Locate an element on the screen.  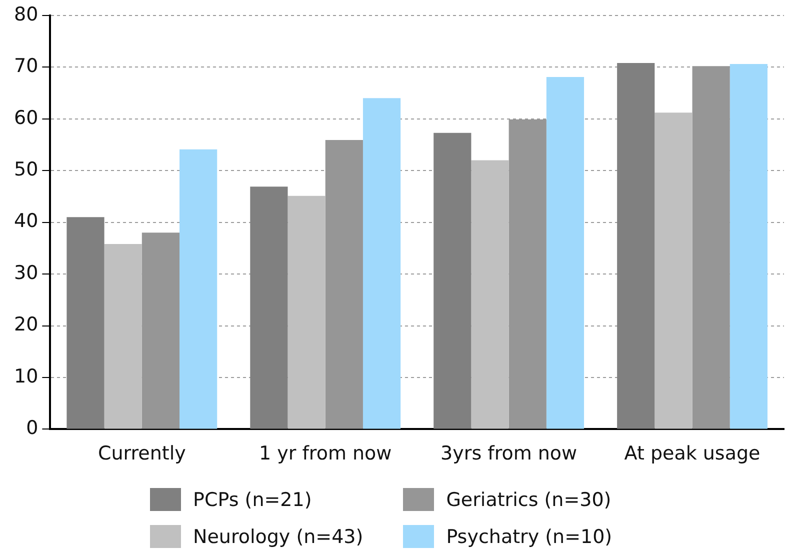
y-tick-label: 30 is located at coordinates (26, 273).